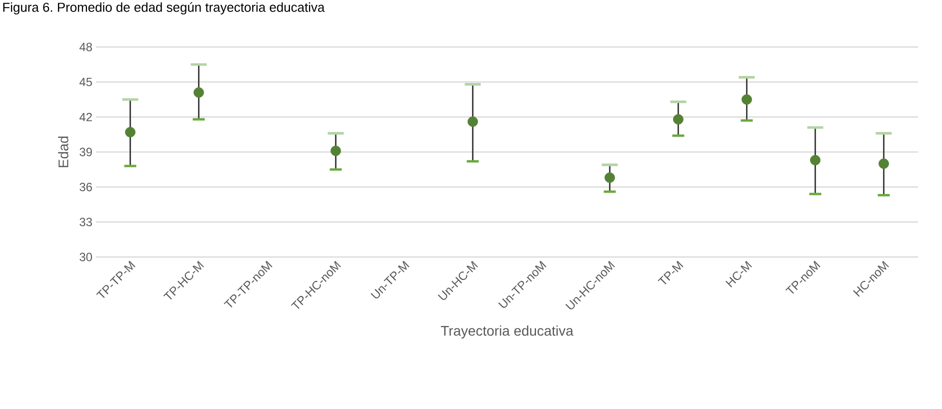  Describe the element at coordinates (85, 47) in the screenshot. I see `y-tick-label: 48` at that location.